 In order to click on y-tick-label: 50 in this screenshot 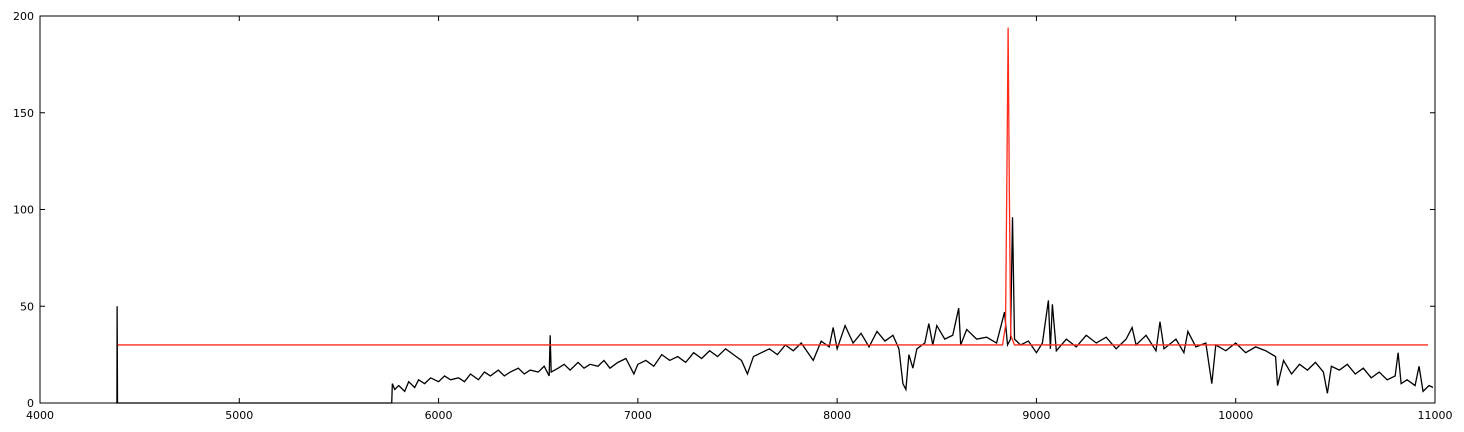, I will do `click(27, 306)`.